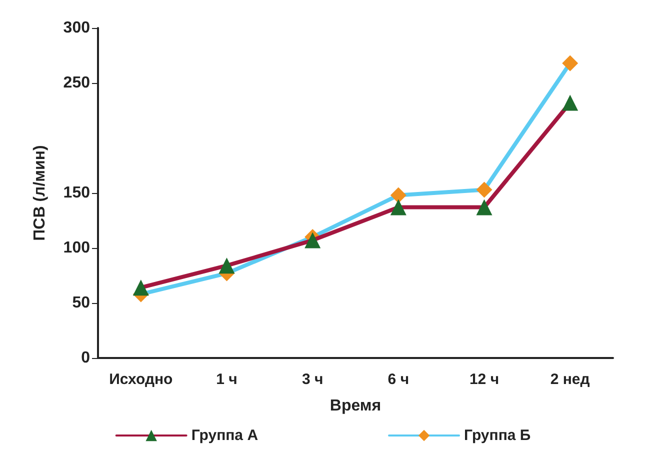 Image resolution: width=646 pixels, height=466 pixels. Describe the element at coordinates (356, 406) in the screenshot. I see `x-axis-title: Время` at that location.